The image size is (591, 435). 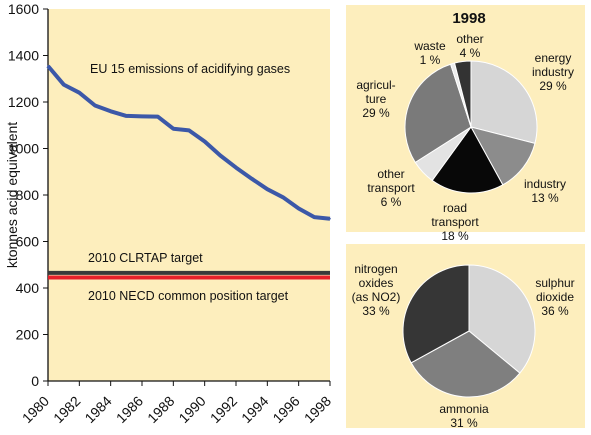 I want to click on pie1-label-agri-1: agricul-, so click(x=375, y=85).